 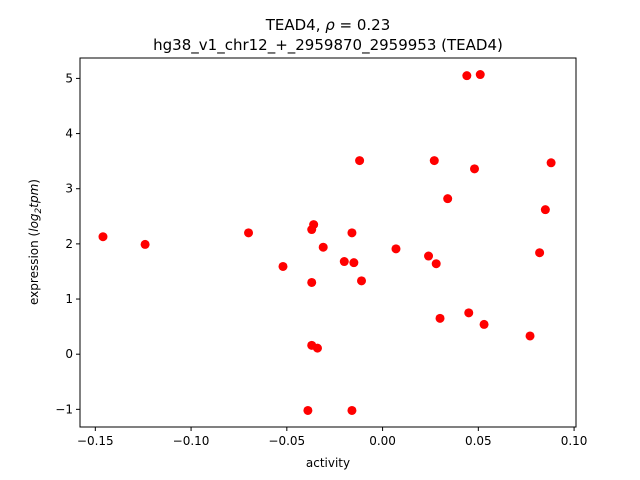 I want to click on y-tick-label-5: 4, so click(x=69, y=134).